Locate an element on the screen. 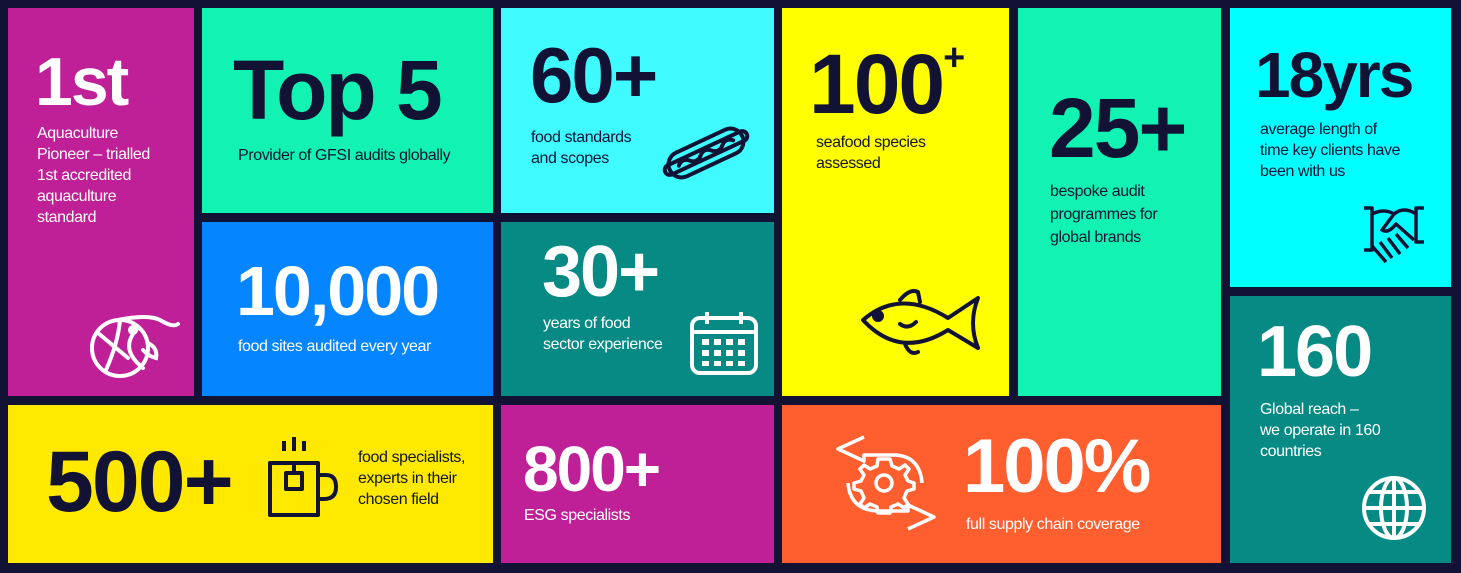  stat-description: ESG specialists is located at coordinates (577, 515).